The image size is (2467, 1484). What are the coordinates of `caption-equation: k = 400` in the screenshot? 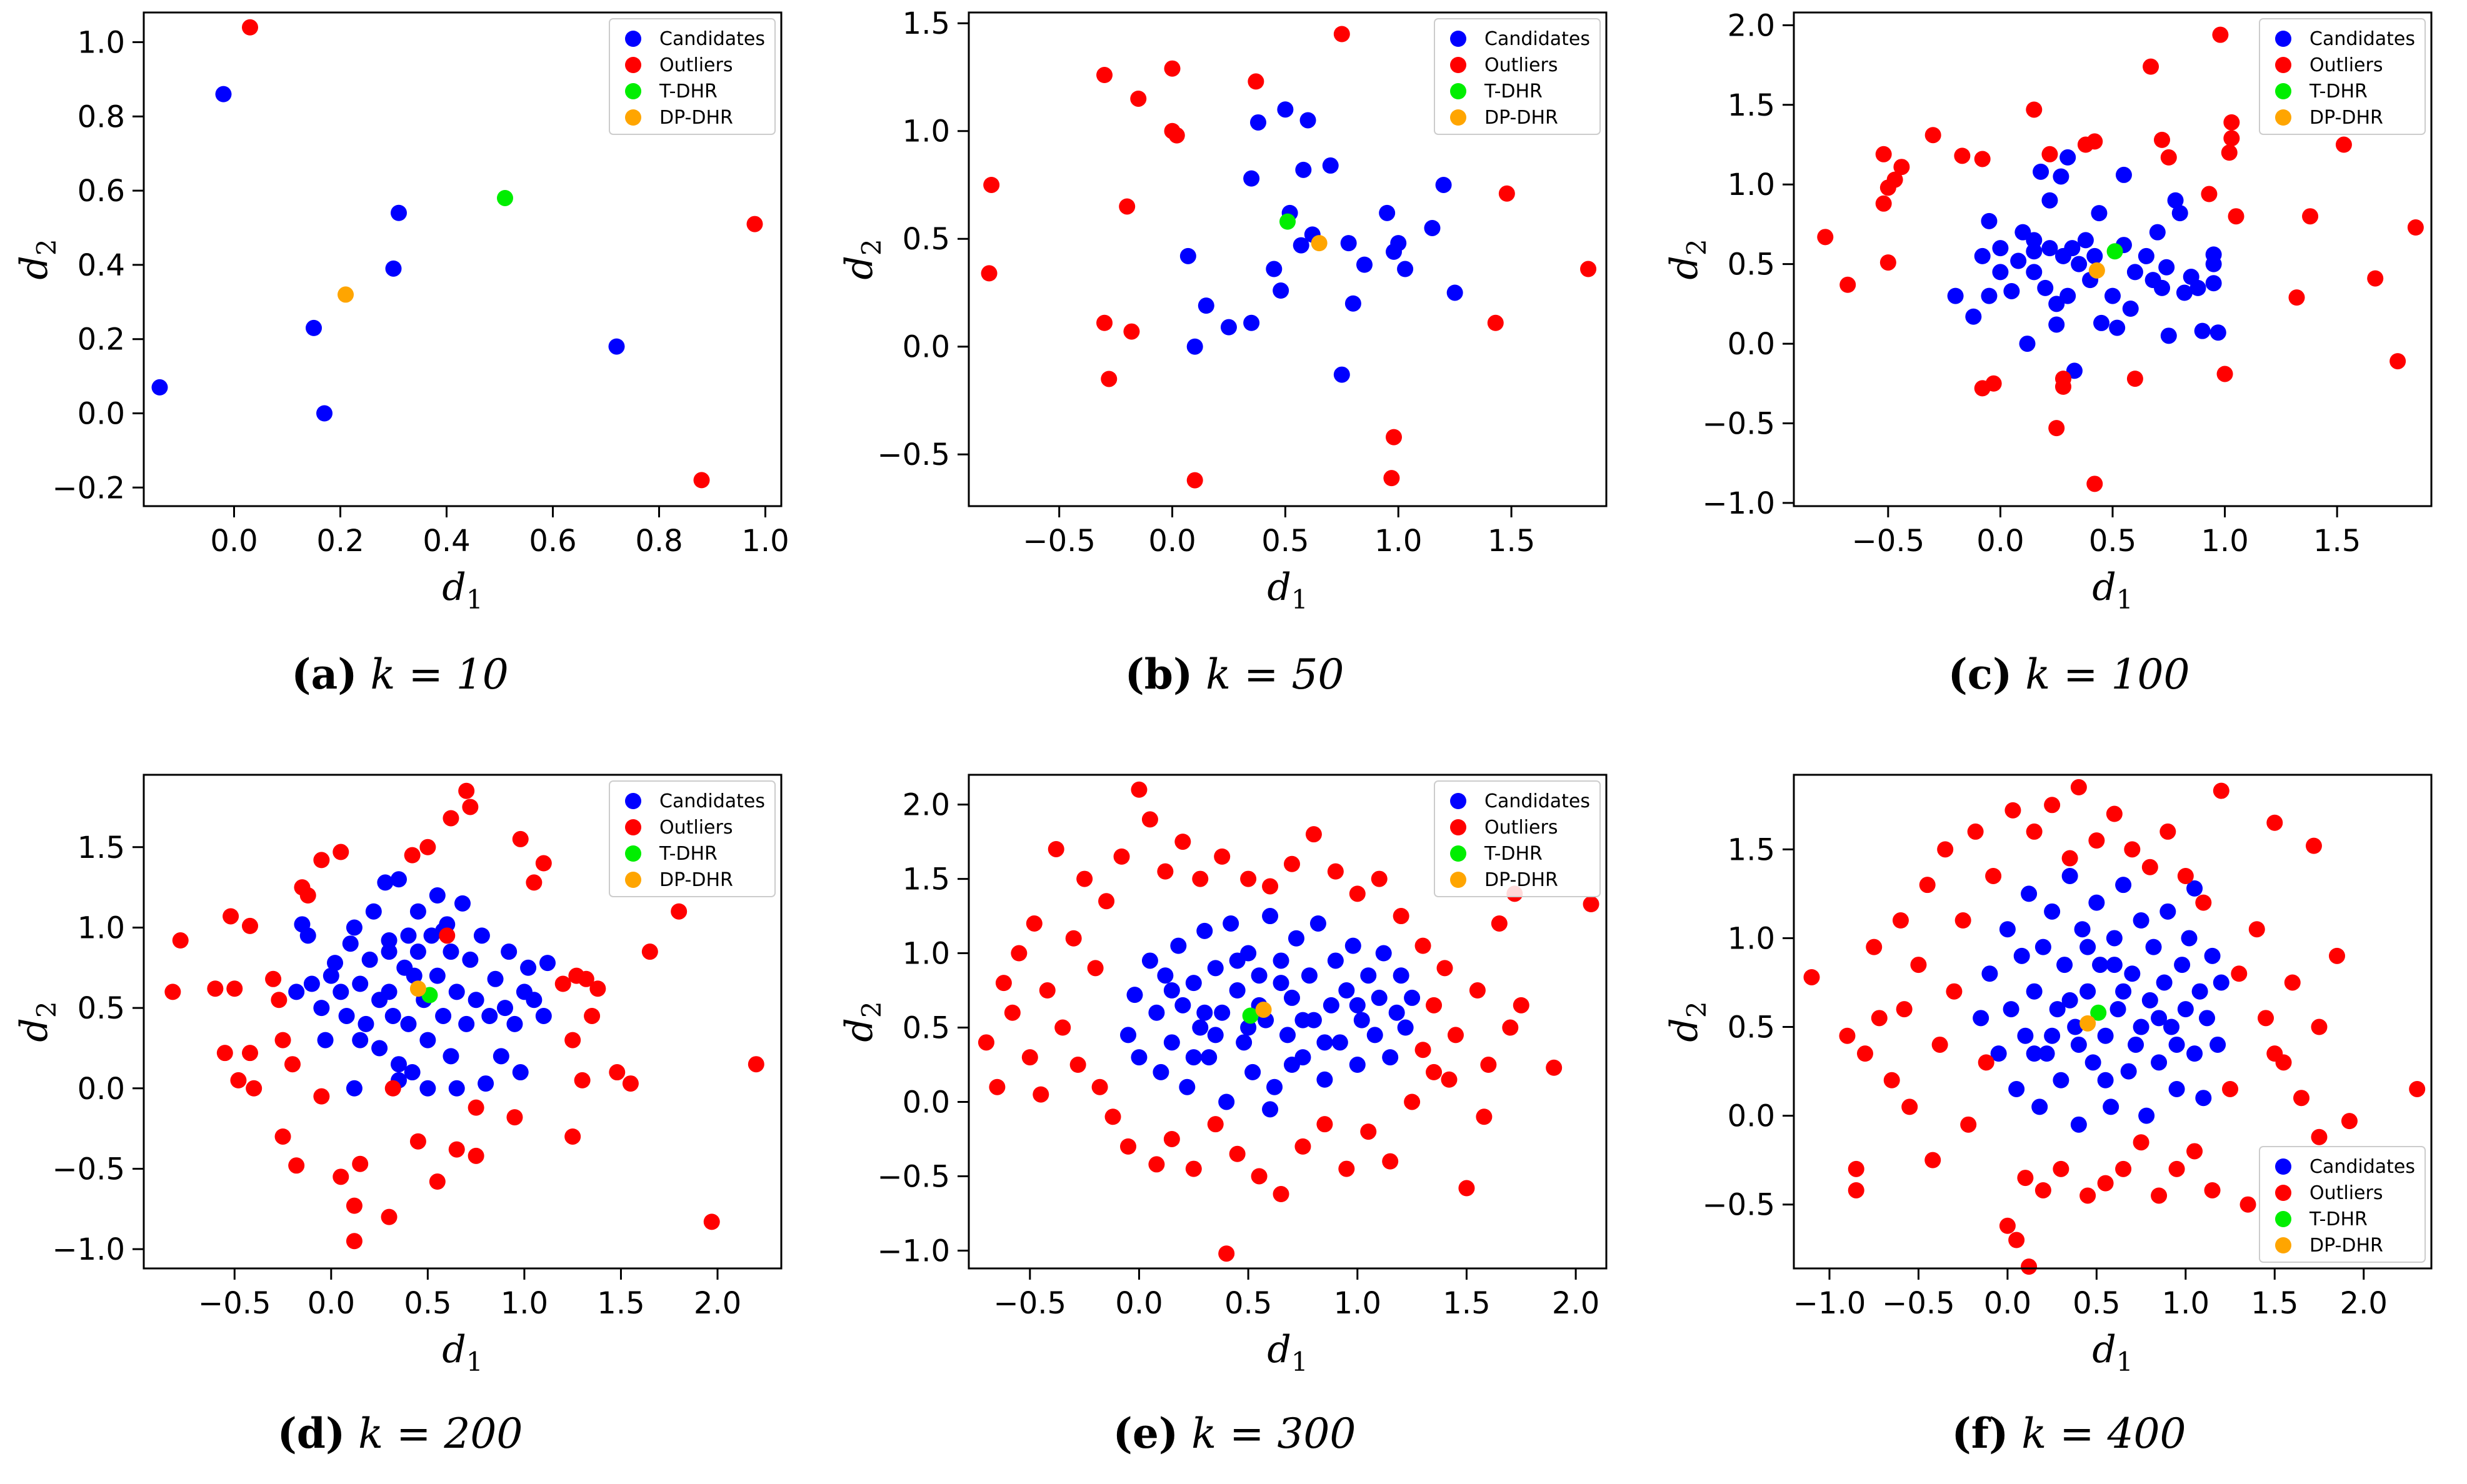 It's located at (2103, 1434).